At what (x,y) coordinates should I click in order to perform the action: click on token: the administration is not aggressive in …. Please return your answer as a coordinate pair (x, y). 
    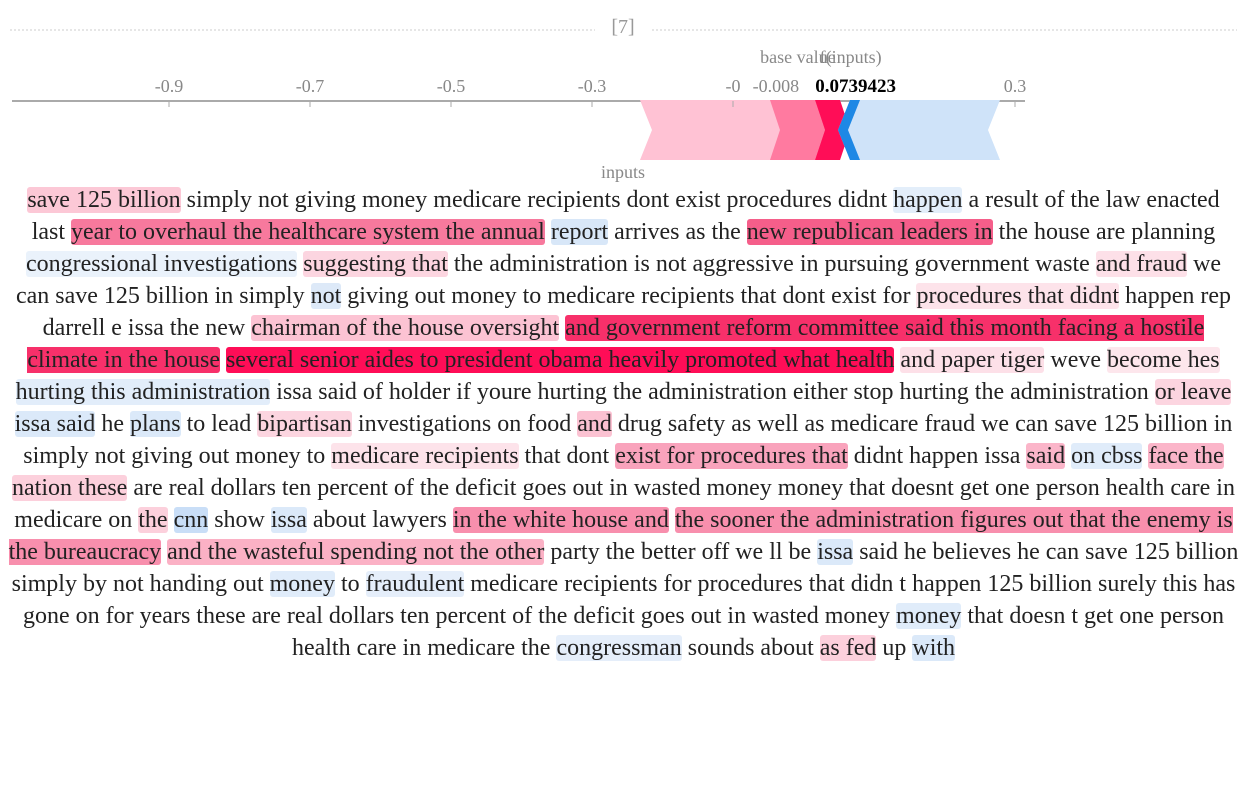
    Looking at the image, I should click on (771, 264).